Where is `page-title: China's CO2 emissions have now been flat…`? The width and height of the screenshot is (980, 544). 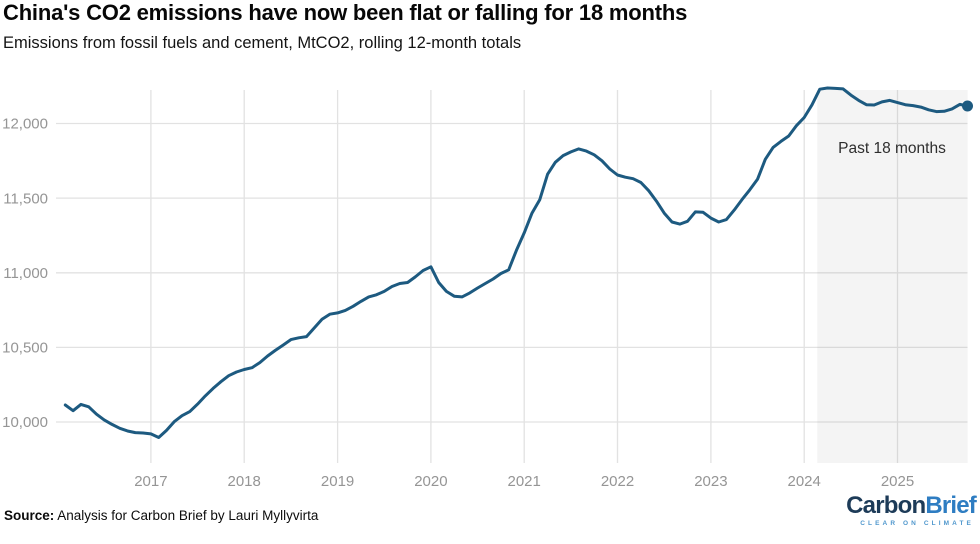
page-title: China's CO2 emissions have now been flat… is located at coordinates (345, 12).